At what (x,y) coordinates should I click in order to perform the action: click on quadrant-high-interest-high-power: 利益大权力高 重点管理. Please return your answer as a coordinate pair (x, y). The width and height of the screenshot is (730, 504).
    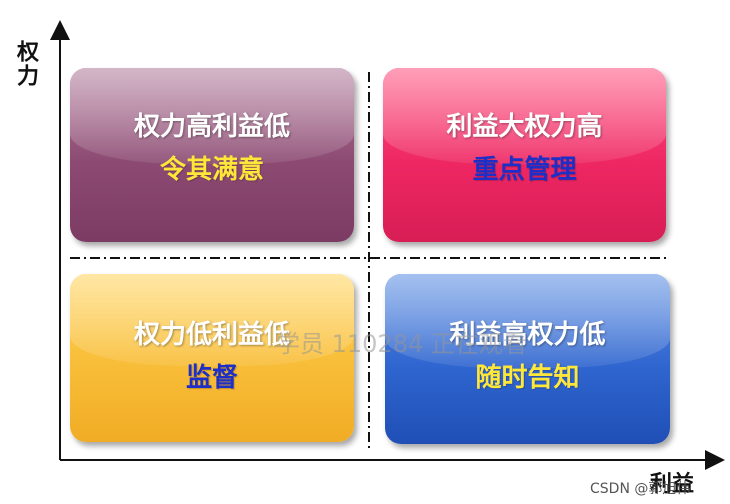
    Looking at the image, I should click on (524, 155).